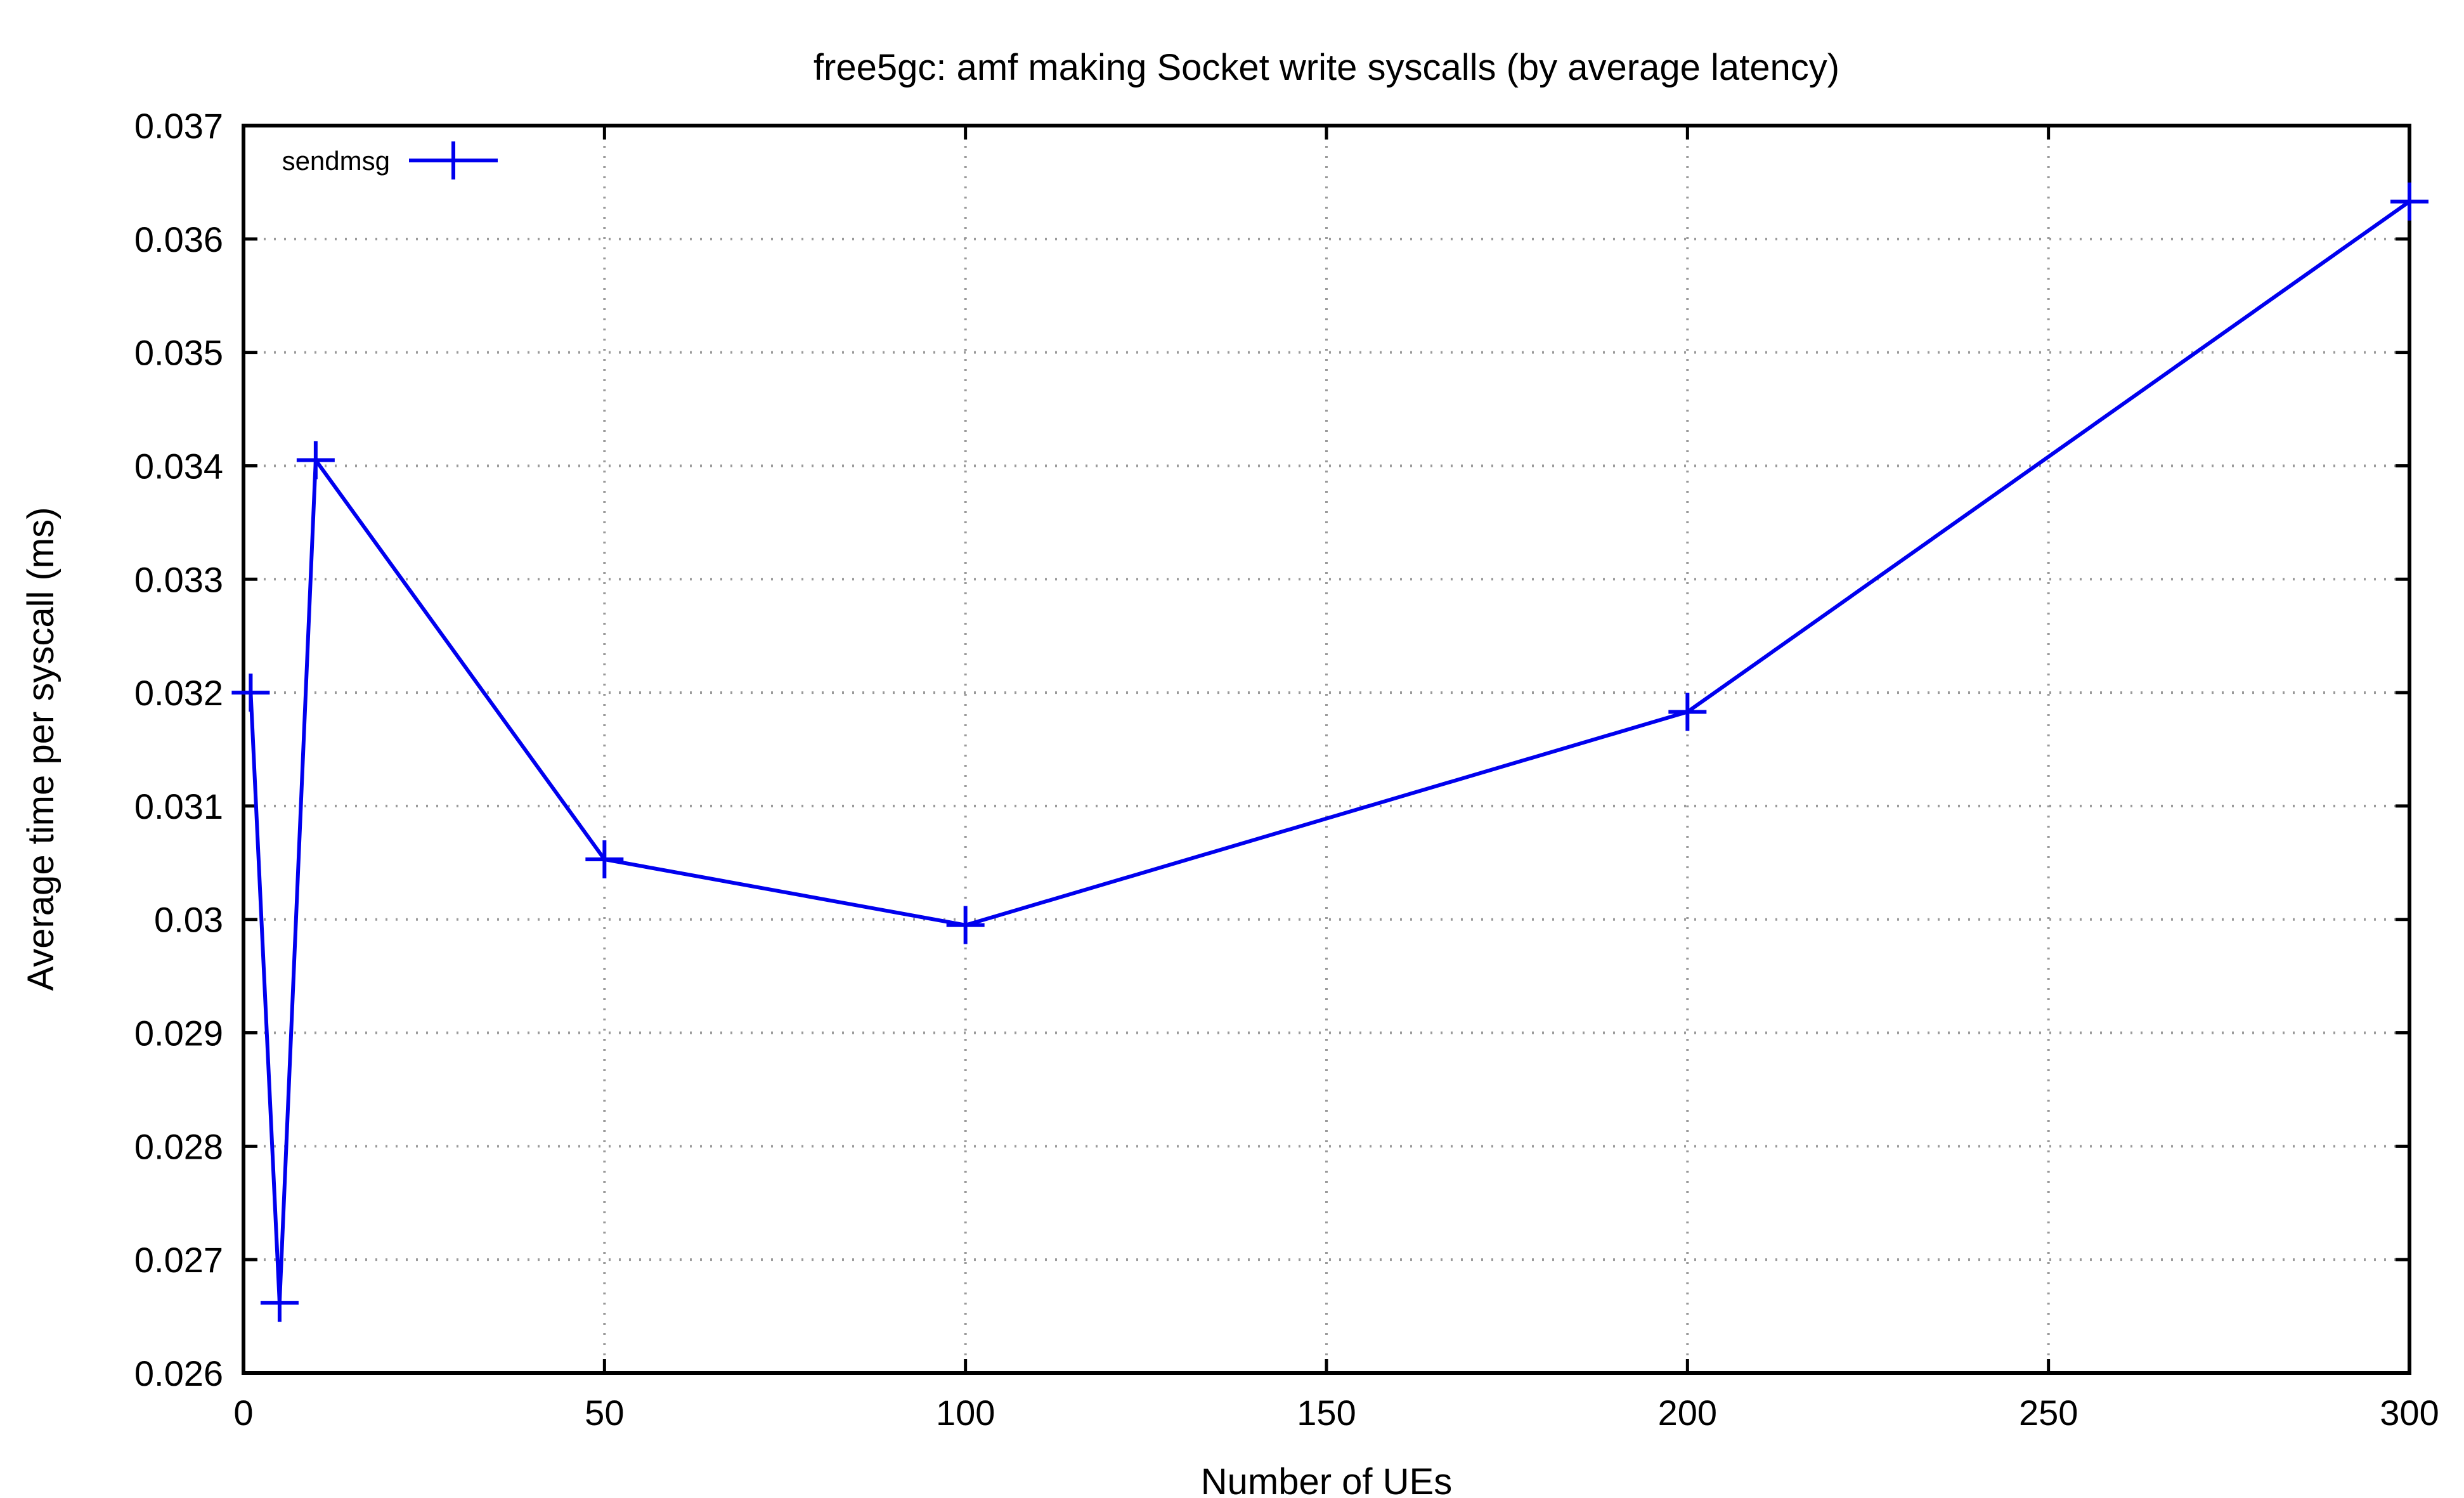 This screenshot has width=2464, height=1498. What do you see at coordinates (178, 693) in the screenshot?
I see `y-tick-label: 0.032` at bounding box center [178, 693].